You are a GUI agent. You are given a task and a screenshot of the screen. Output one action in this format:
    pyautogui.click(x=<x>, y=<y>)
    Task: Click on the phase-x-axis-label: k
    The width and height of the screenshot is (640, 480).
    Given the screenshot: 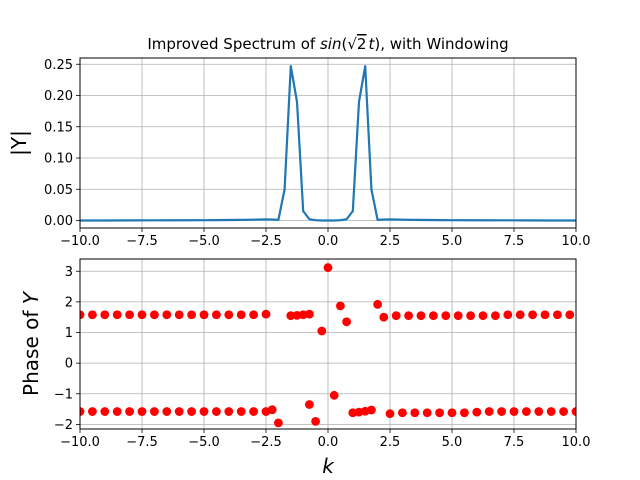 What is the action you would take?
    pyautogui.click(x=328, y=466)
    